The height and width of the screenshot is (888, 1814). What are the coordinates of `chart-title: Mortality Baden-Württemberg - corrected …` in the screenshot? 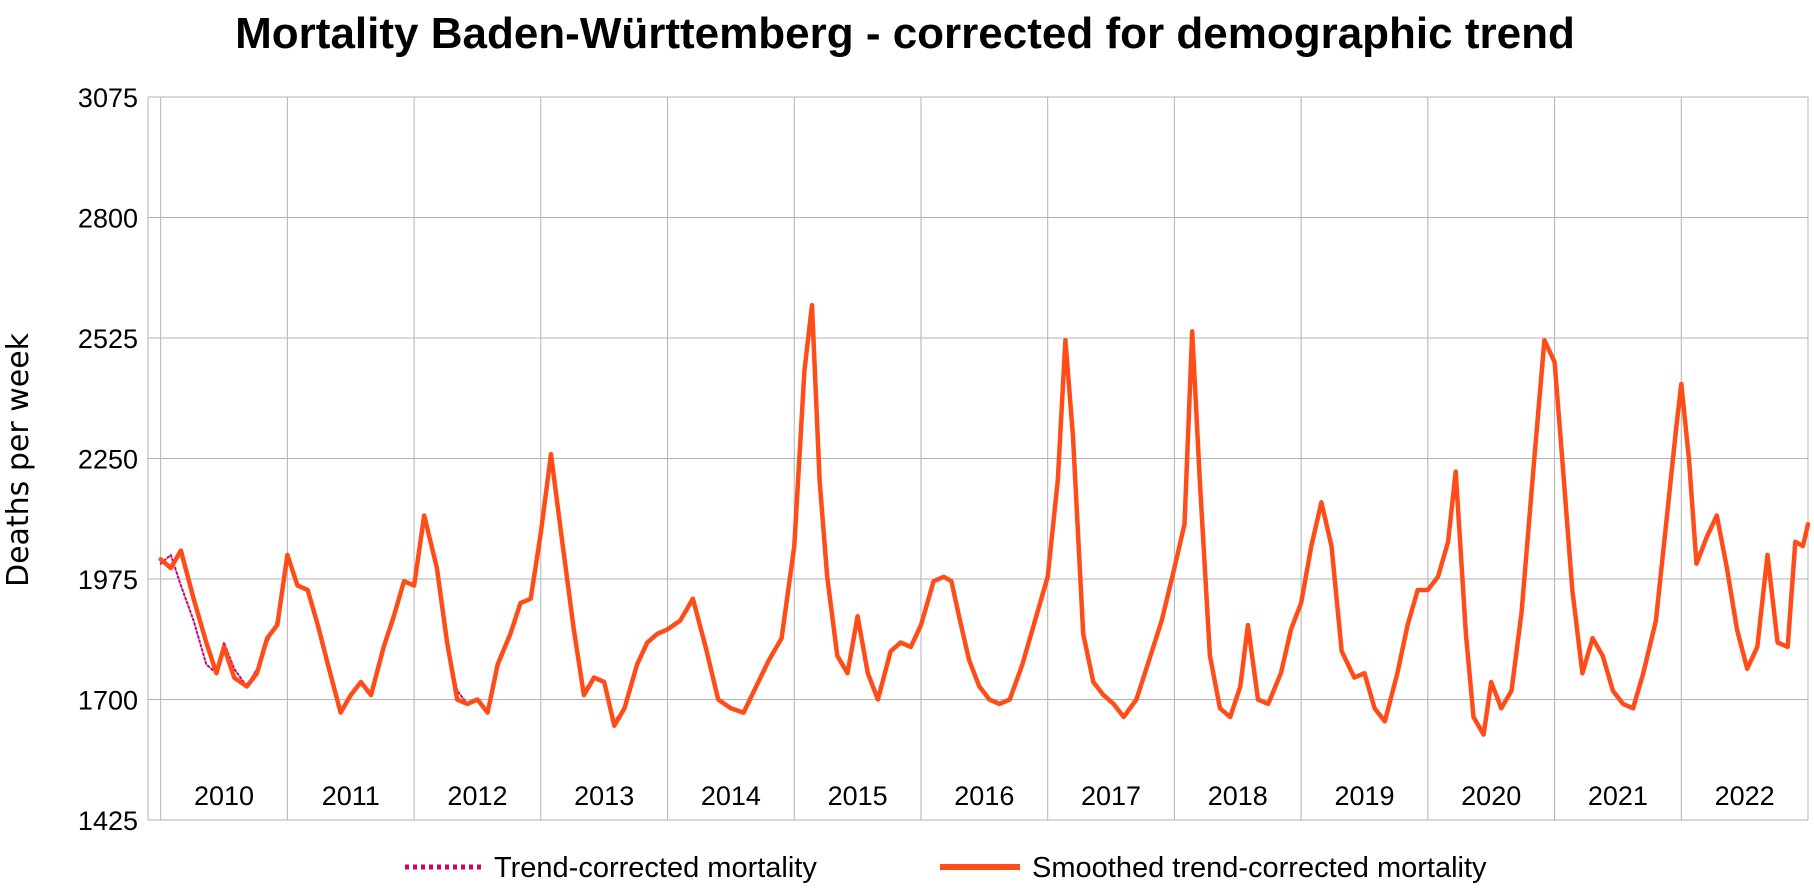 It's located at (905, 33).